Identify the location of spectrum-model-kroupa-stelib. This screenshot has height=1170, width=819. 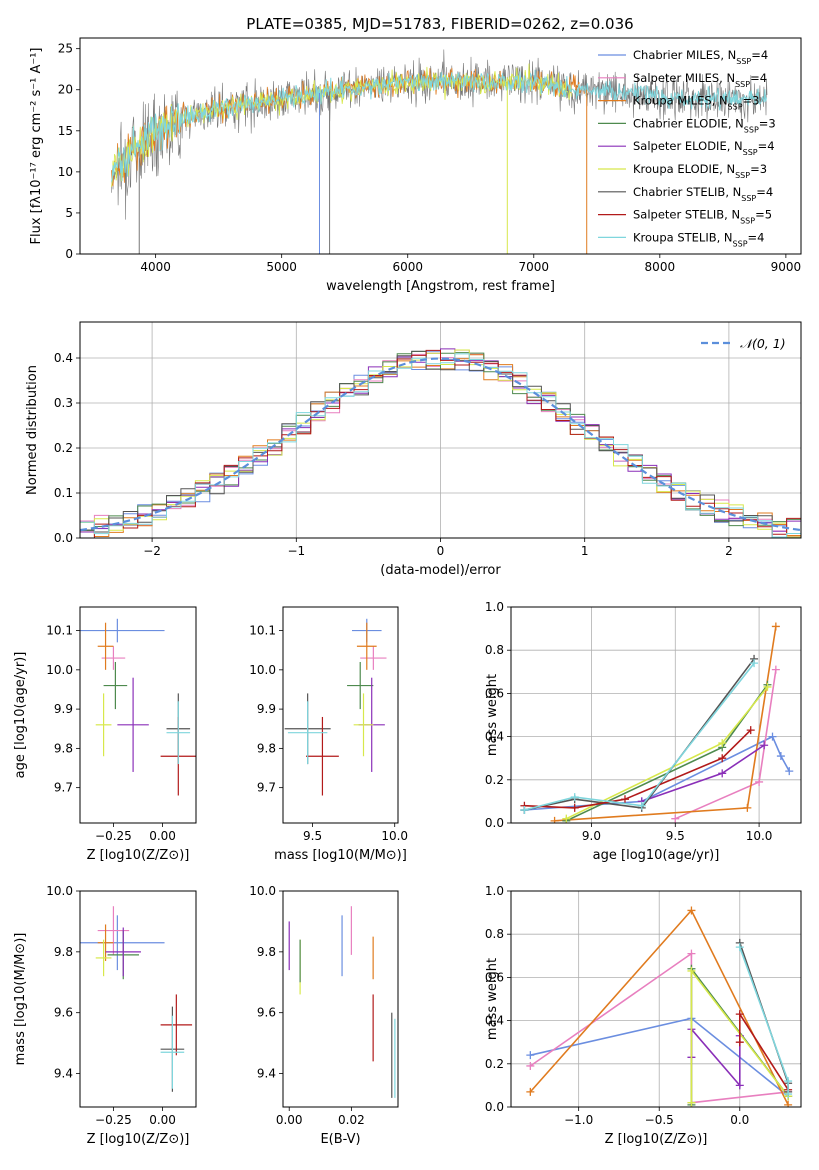
(439, 125).